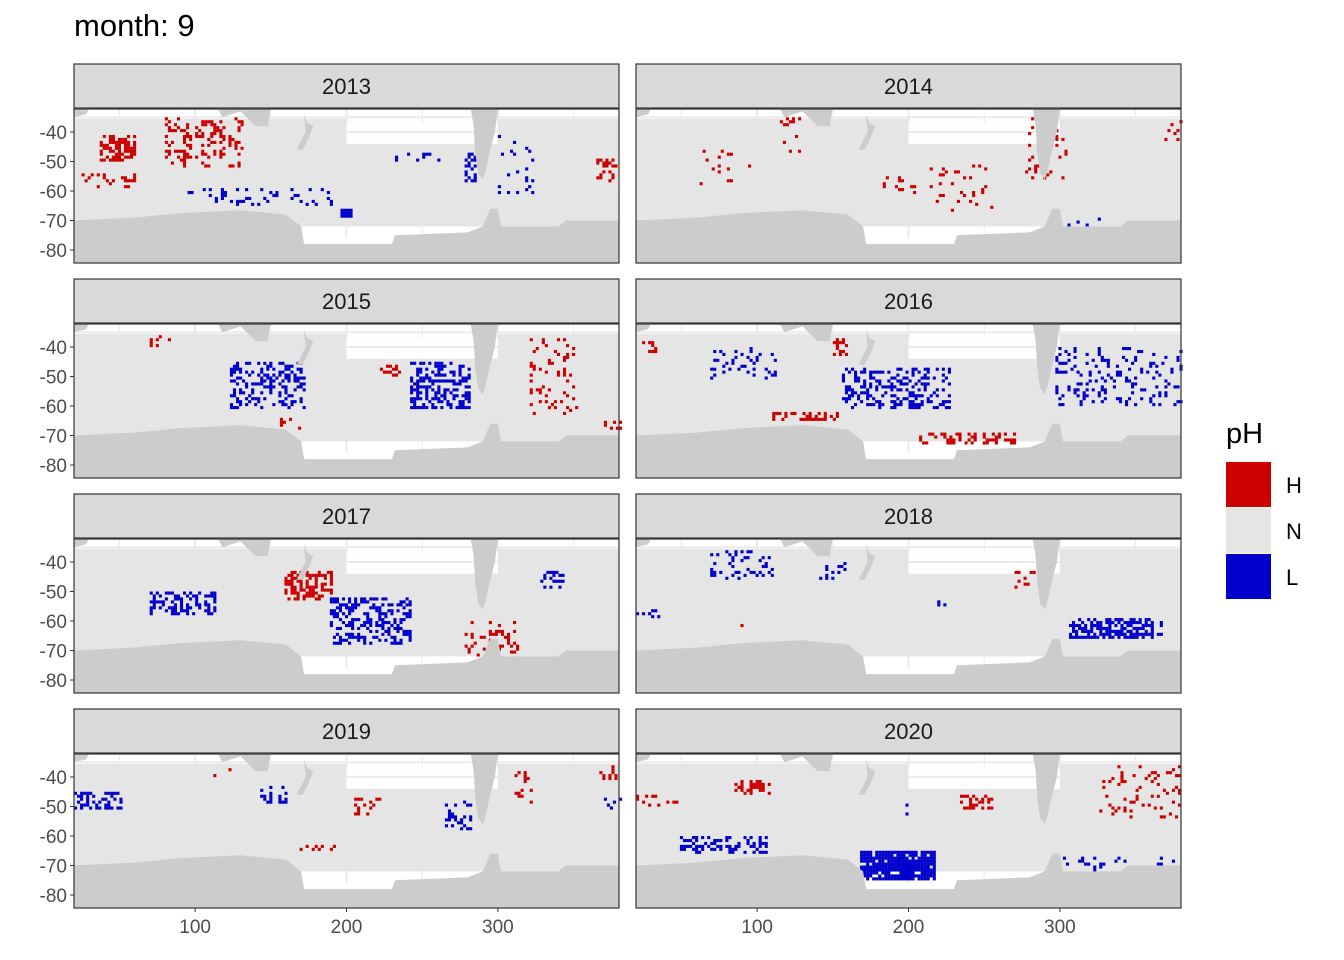 This screenshot has width=1344, height=960. Describe the element at coordinates (908, 516) in the screenshot. I see `facet-strip` at that location.